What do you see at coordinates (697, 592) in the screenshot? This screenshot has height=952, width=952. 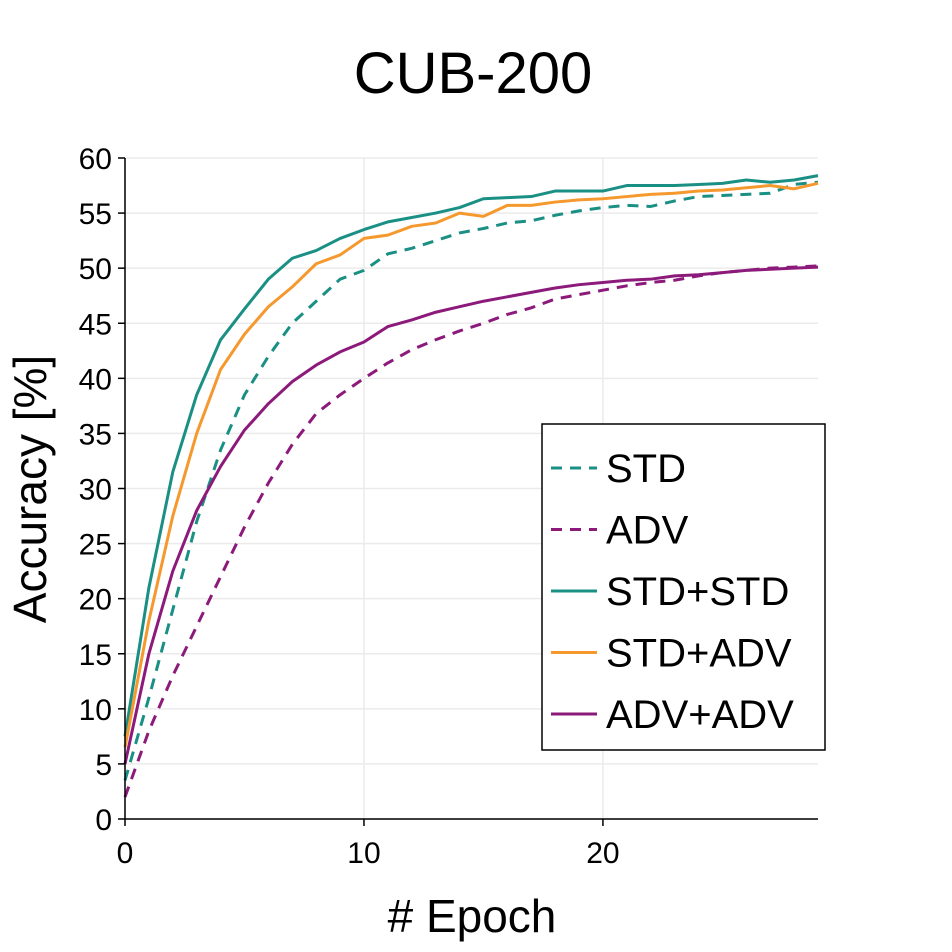 I see `legend-label-std-plus-std: STD+STD` at bounding box center [697, 592].